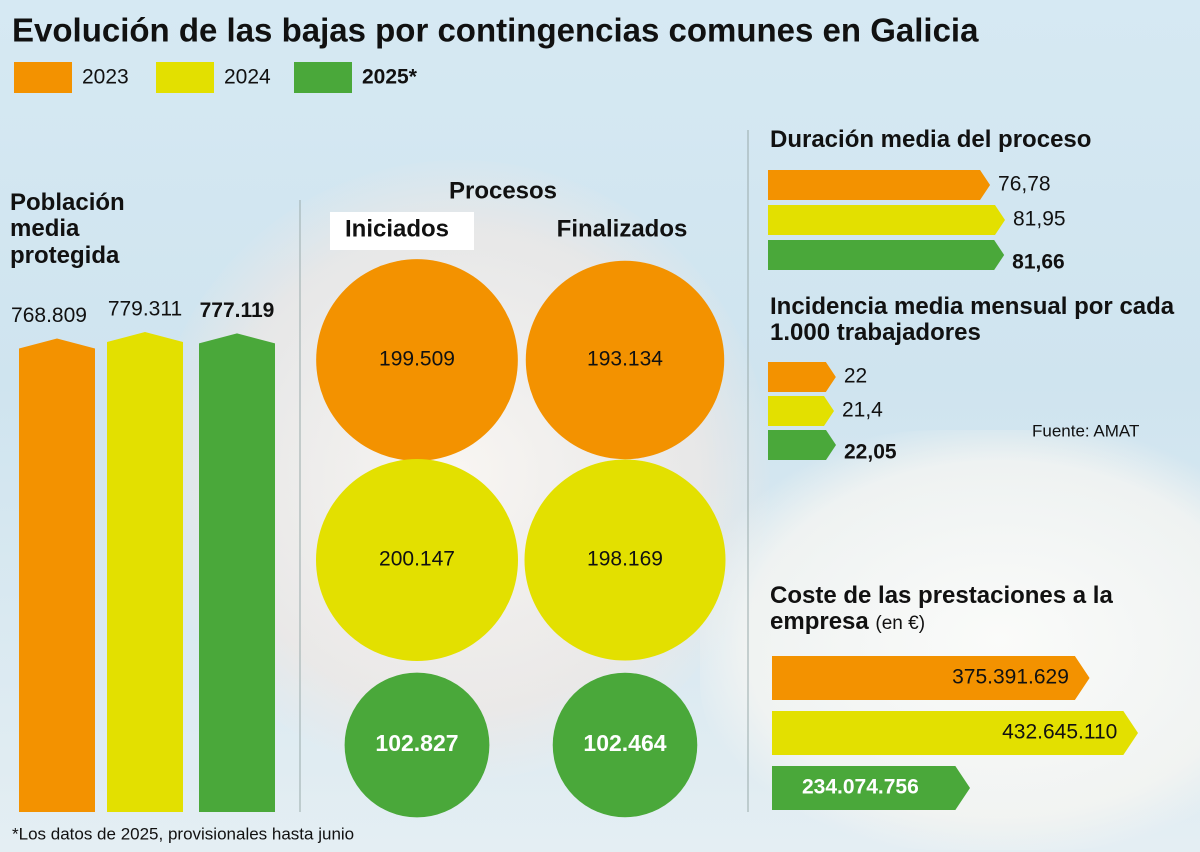  I want to click on value-label: 432.645.110, so click(1059, 732).